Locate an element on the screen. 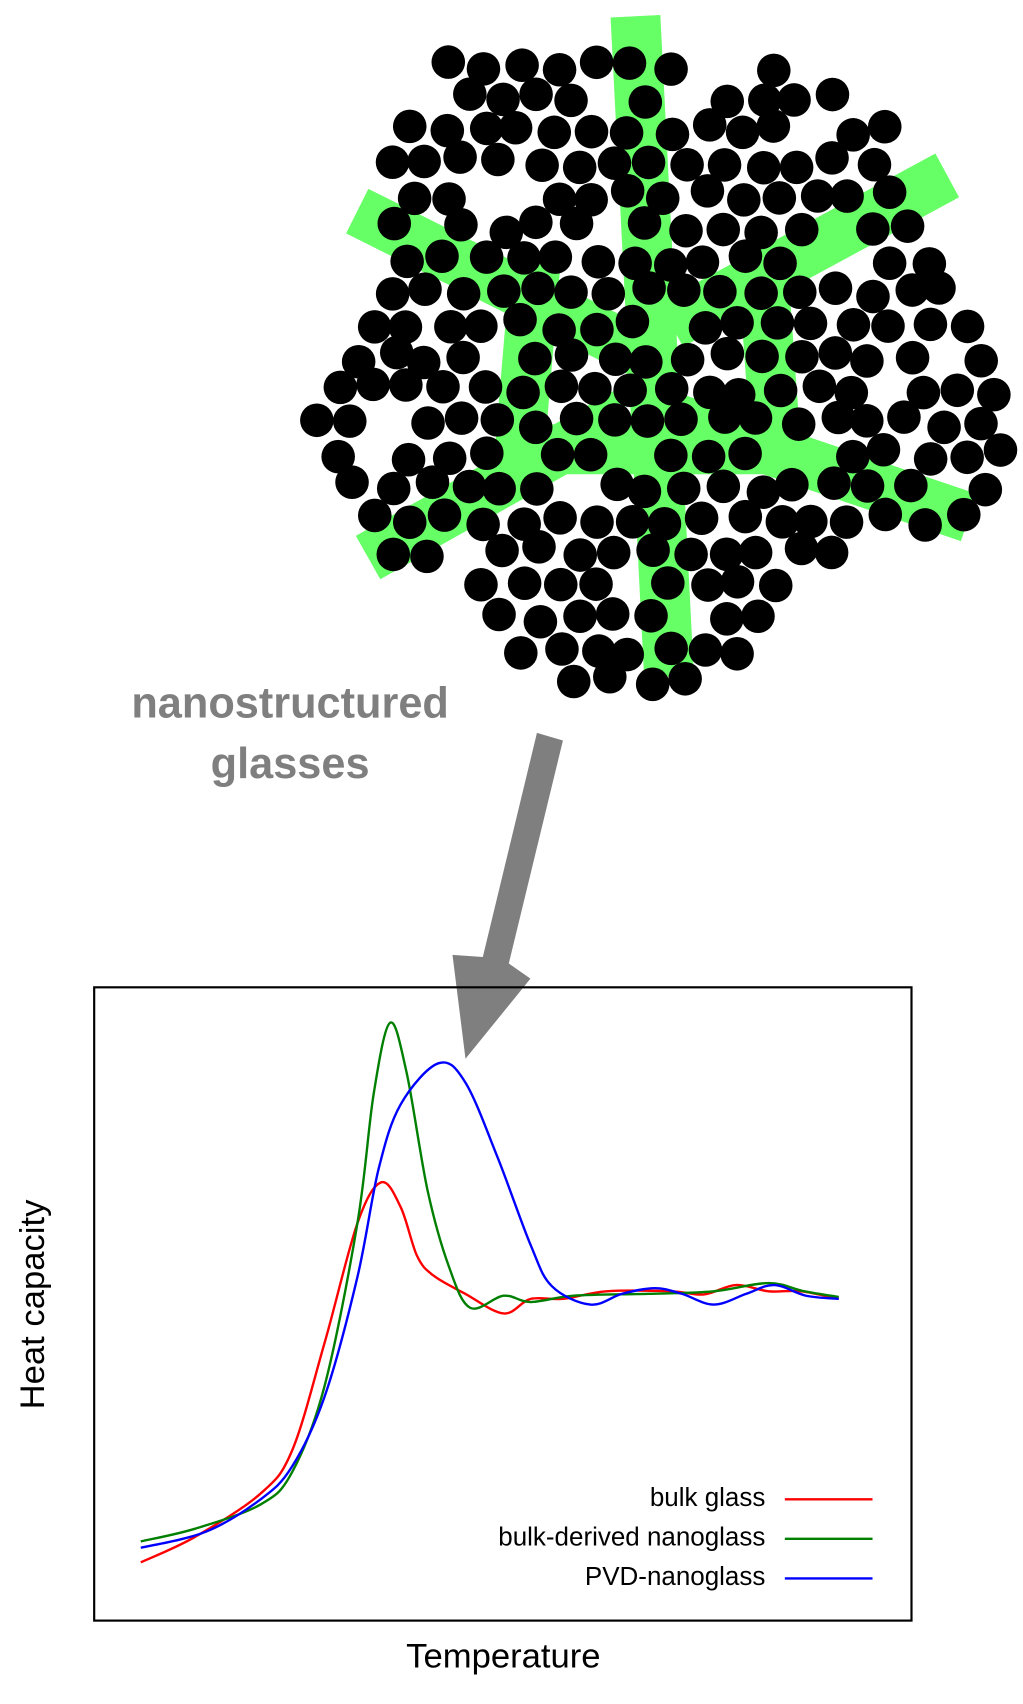 Image resolution: width=1023 pixels, height=1704 pixels. legend-label: bulk-derived nanoglass is located at coordinates (631, 1537).